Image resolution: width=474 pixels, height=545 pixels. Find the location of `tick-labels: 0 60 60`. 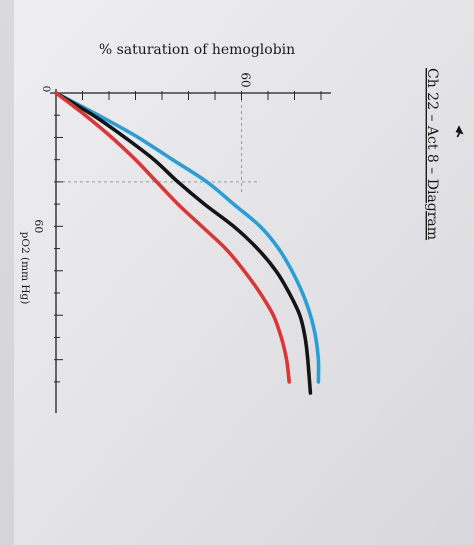

tick-labels: 0 60 60 is located at coordinates (142, 152).